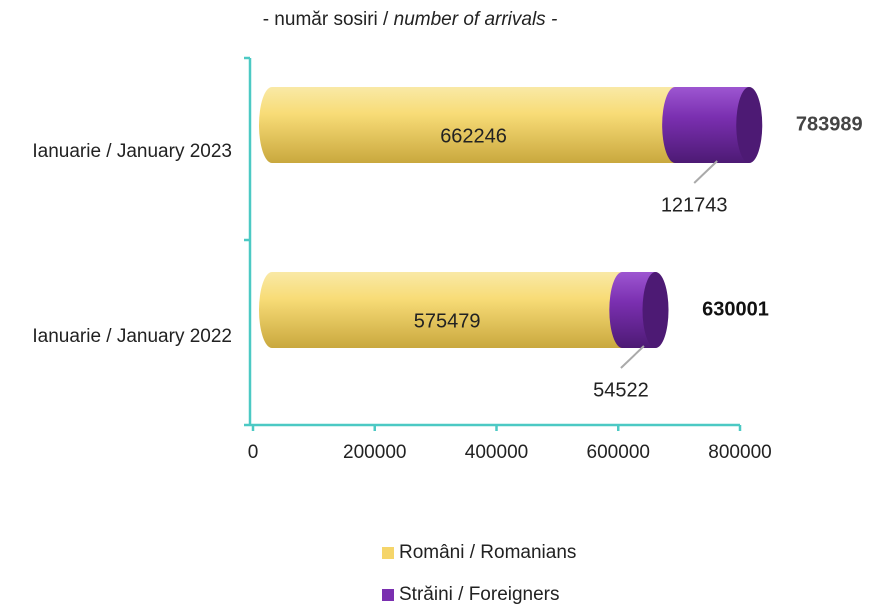  I want to click on x-tick-label: 200000, so click(374, 452).